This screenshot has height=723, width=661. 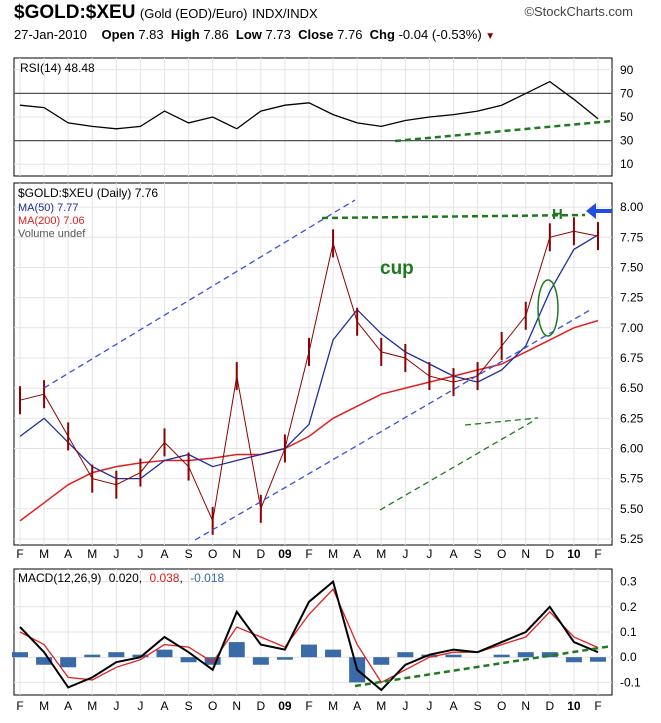 I want to click on price-tick-label: 6.00, so click(x=632, y=448).